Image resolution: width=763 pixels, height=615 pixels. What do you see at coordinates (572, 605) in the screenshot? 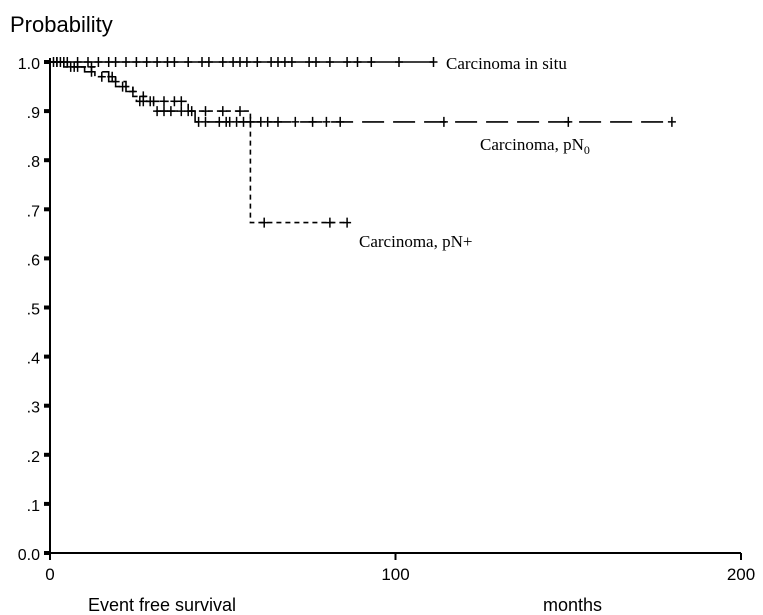
I see `x-axis-unit: months` at bounding box center [572, 605].